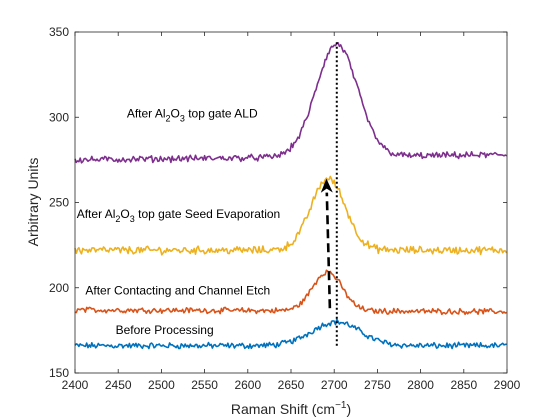  What do you see at coordinates (59, 32) in the screenshot?
I see `y-tick-label: 350` at bounding box center [59, 32].